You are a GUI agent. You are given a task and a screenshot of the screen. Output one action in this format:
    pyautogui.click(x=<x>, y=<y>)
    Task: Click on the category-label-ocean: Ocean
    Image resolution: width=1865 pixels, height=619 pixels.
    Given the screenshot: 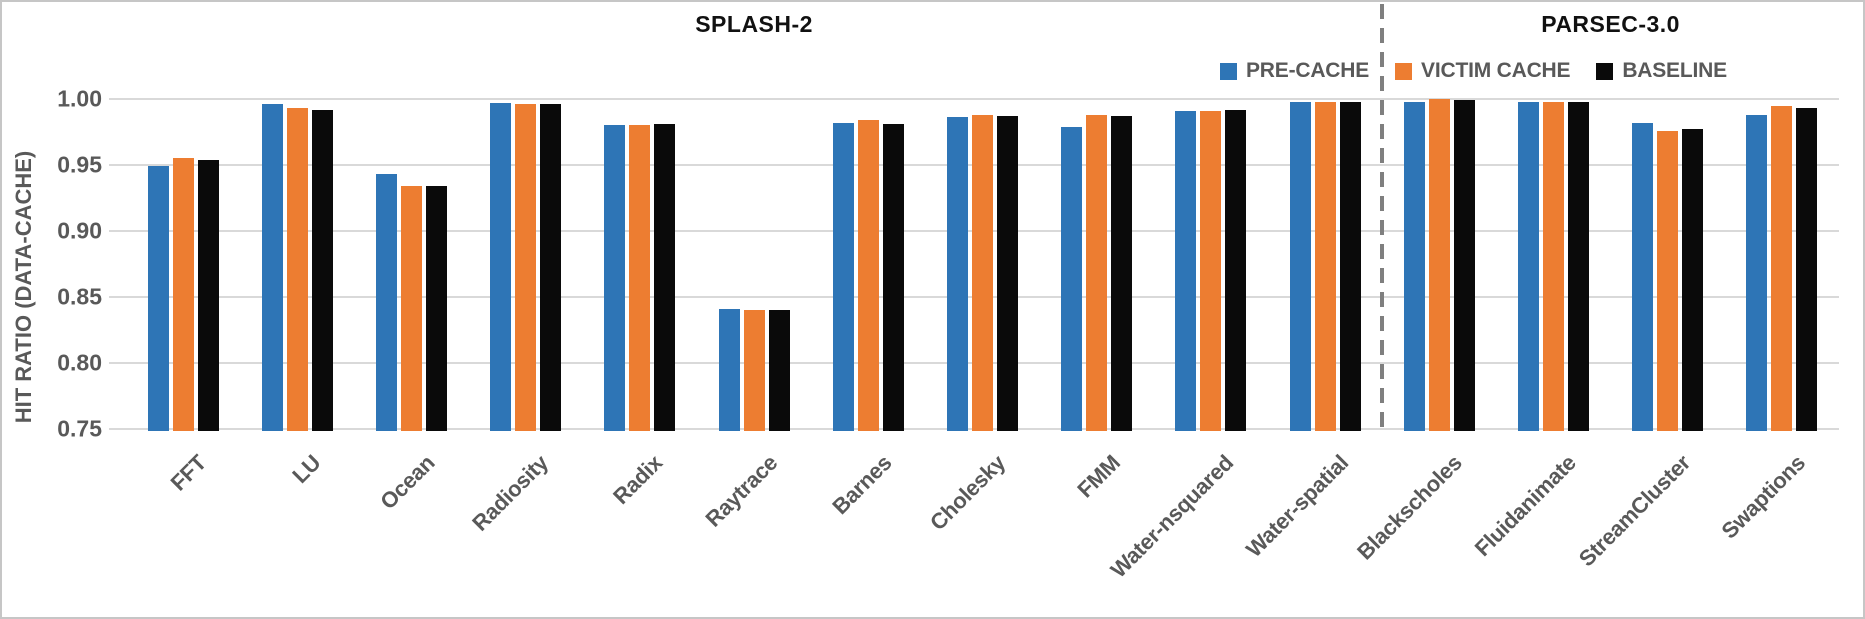 What is the action you would take?
    pyautogui.click(x=407, y=482)
    